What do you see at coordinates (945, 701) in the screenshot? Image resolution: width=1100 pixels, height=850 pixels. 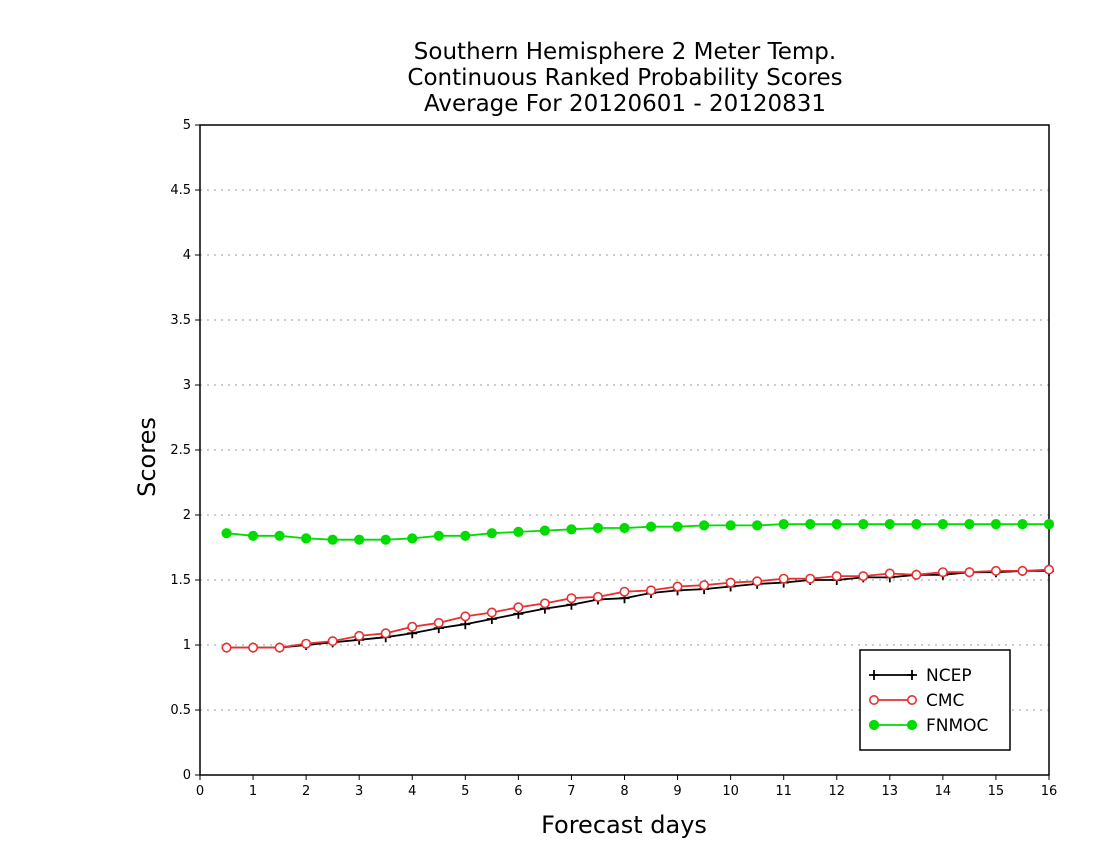 I see `legend-label-cmc: CMC` at bounding box center [945, 701].